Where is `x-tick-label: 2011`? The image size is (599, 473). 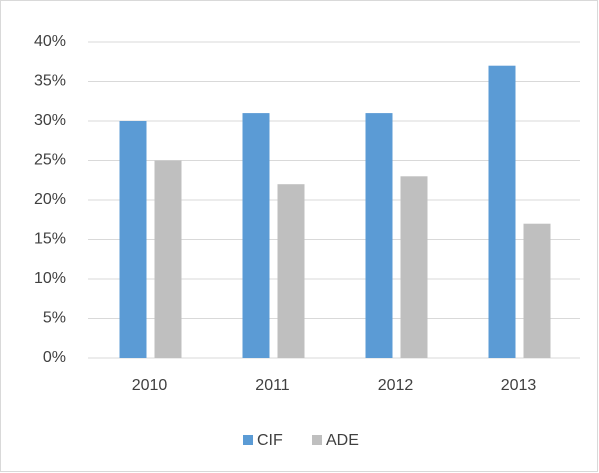
x-tick-label: 2011 is located at coordinates (272, 385).